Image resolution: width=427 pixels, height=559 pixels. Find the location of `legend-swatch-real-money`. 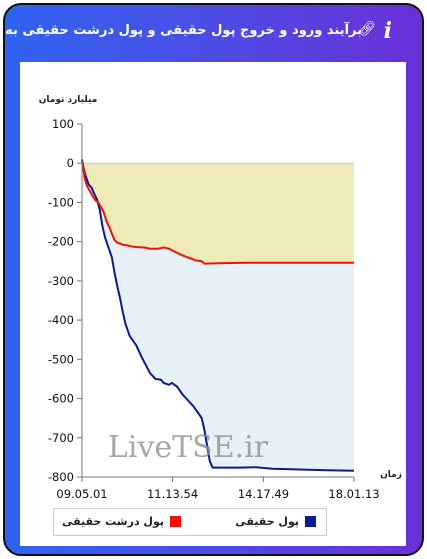

legend-swatch-real-money is located at coordinates (310, 521).